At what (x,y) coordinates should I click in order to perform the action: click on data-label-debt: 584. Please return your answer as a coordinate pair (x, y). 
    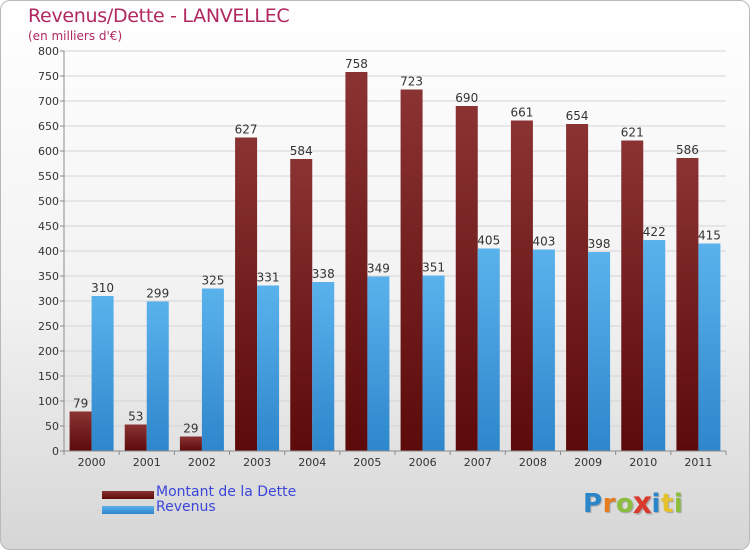
    Looking at the image, I should click on (301, 151).